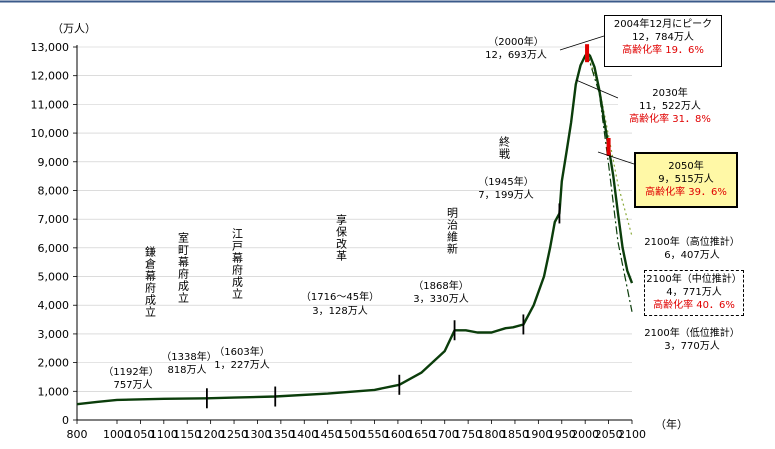 Image resolution: width=775 pixels, height=449 pixels. Describe the element at coordinates (694, 279) in the screenshot. I see `mid-title: 2100年（中位推計）` at that location.